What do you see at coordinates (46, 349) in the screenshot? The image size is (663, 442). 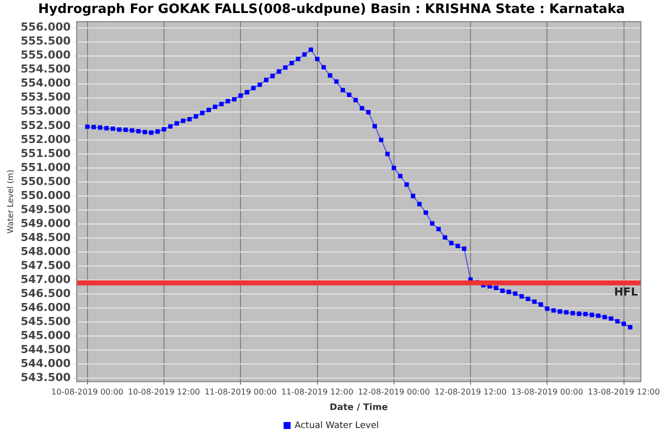 I see `y-tick-label: 544.500` at bounding box center [46, 349].